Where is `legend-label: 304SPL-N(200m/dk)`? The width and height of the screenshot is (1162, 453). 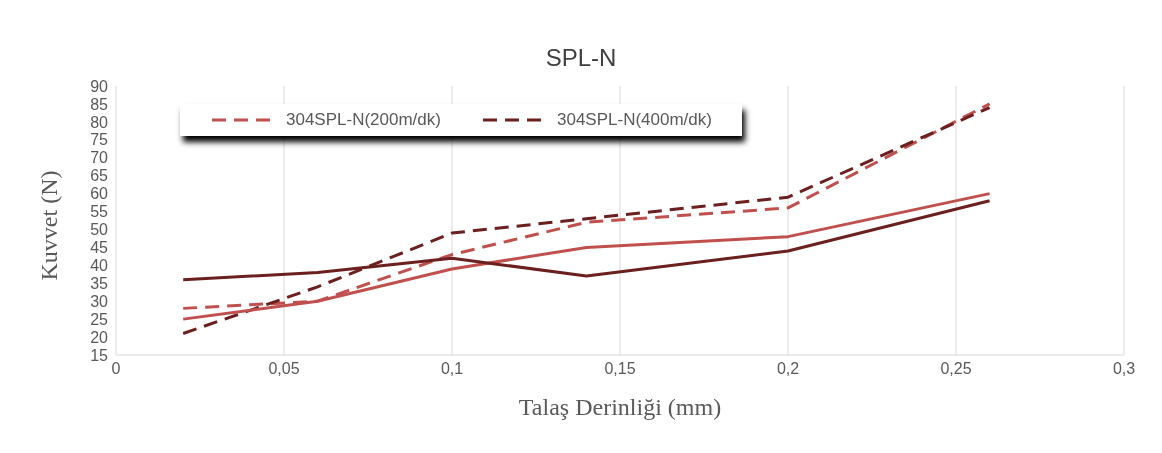
legend-label: 304SPL-N(200m/dk) is located at coordinates (363, 120).